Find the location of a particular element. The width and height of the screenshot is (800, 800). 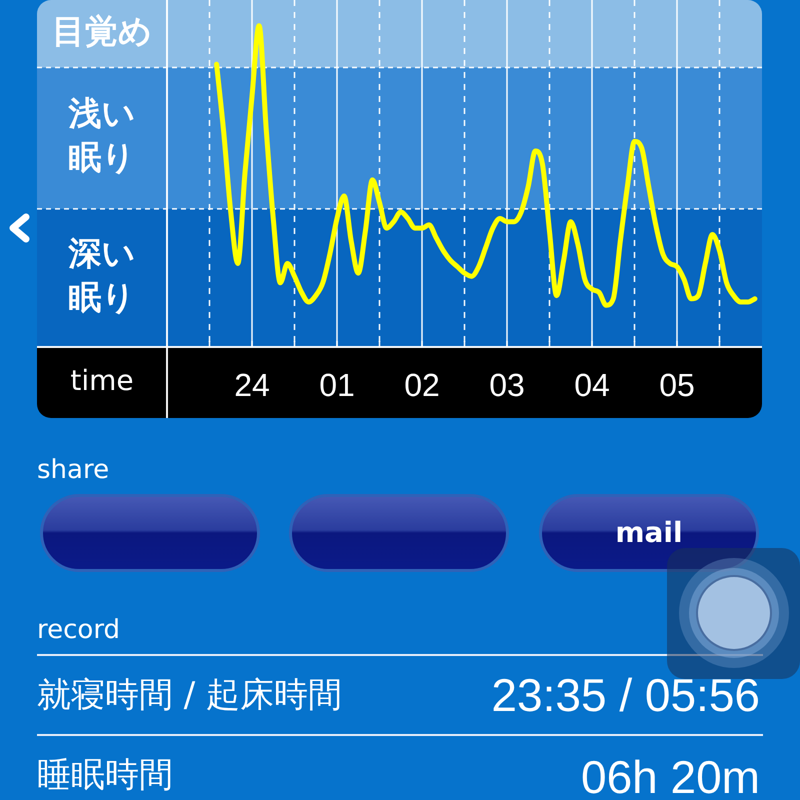

text: 06h 20m is located at coordinates (670, 775).